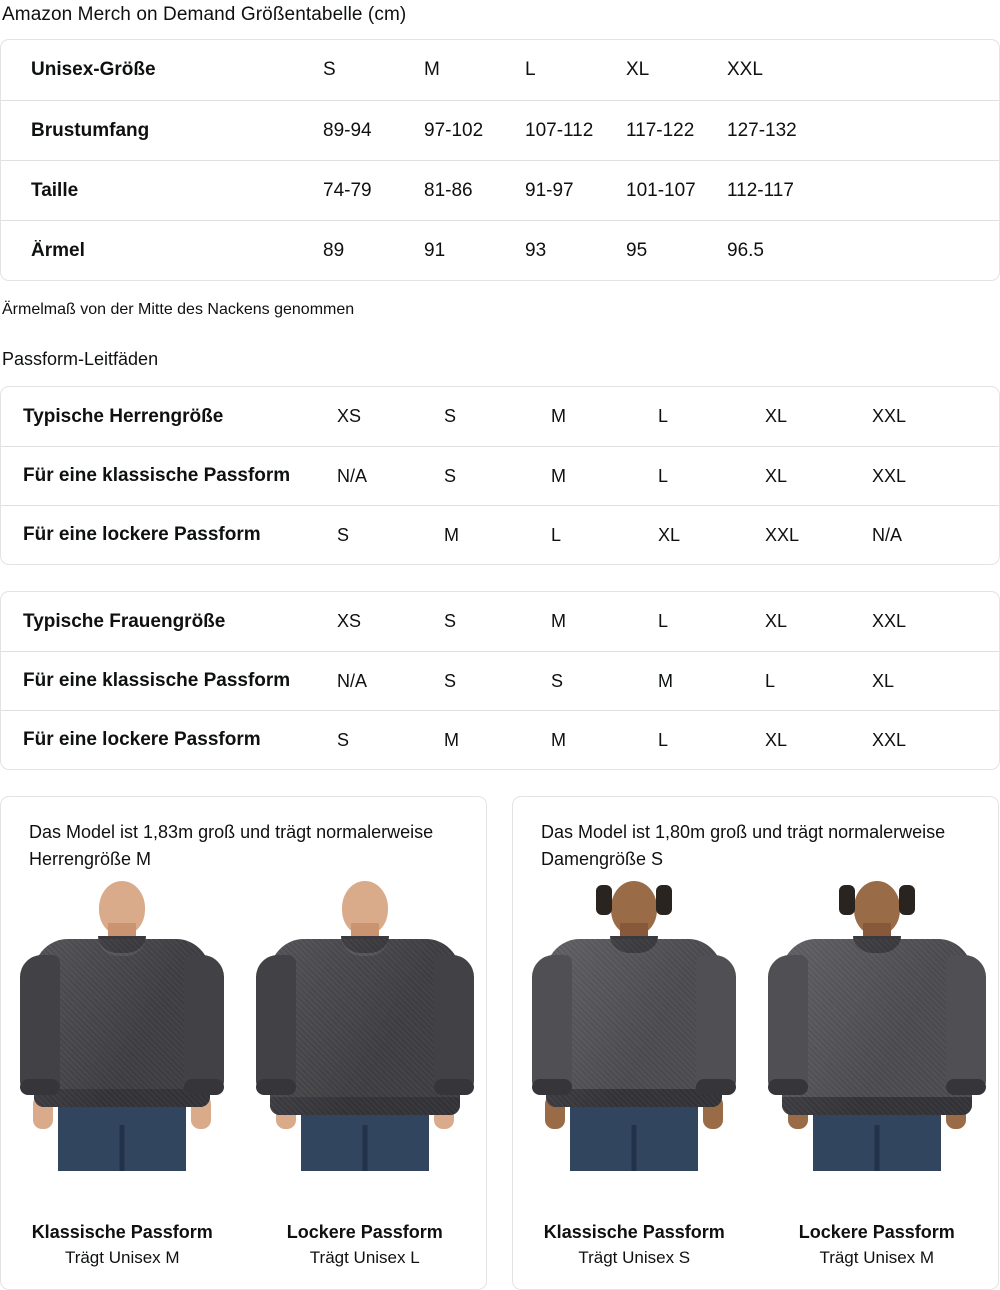 The width and height of the screenshot is (1000, 1290). Describe the element at coordinates (745, 69) in the screenshot. I see `size-header-xxl: XXL` at that location.